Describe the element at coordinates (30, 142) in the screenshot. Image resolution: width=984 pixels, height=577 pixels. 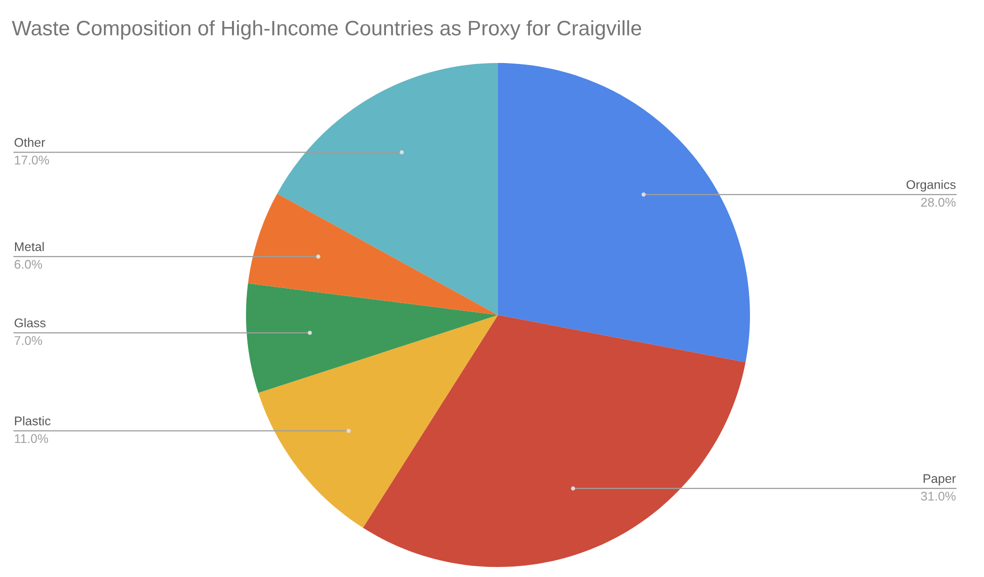
I see `slice-label: Other` at that location.